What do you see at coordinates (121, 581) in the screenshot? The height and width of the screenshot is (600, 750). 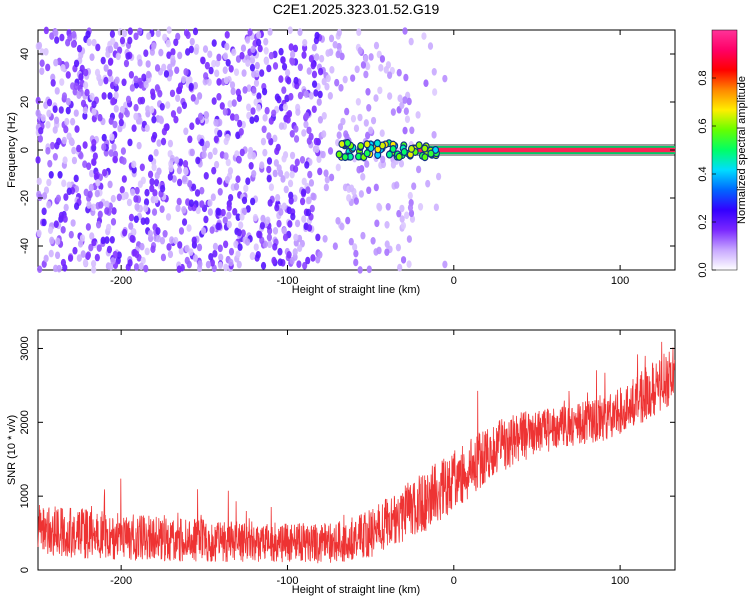 I see `x-tick-label: -200` at bounding box center [121, 581].